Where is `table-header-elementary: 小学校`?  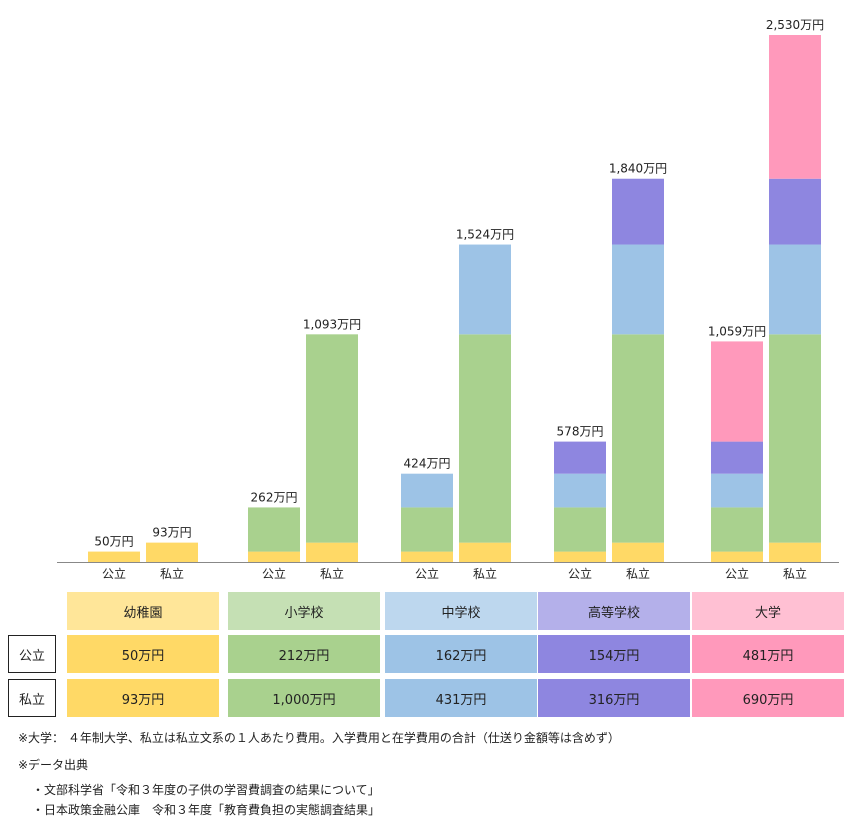
table-header-elementary: 小学校 is located at coordinates (304, 611).